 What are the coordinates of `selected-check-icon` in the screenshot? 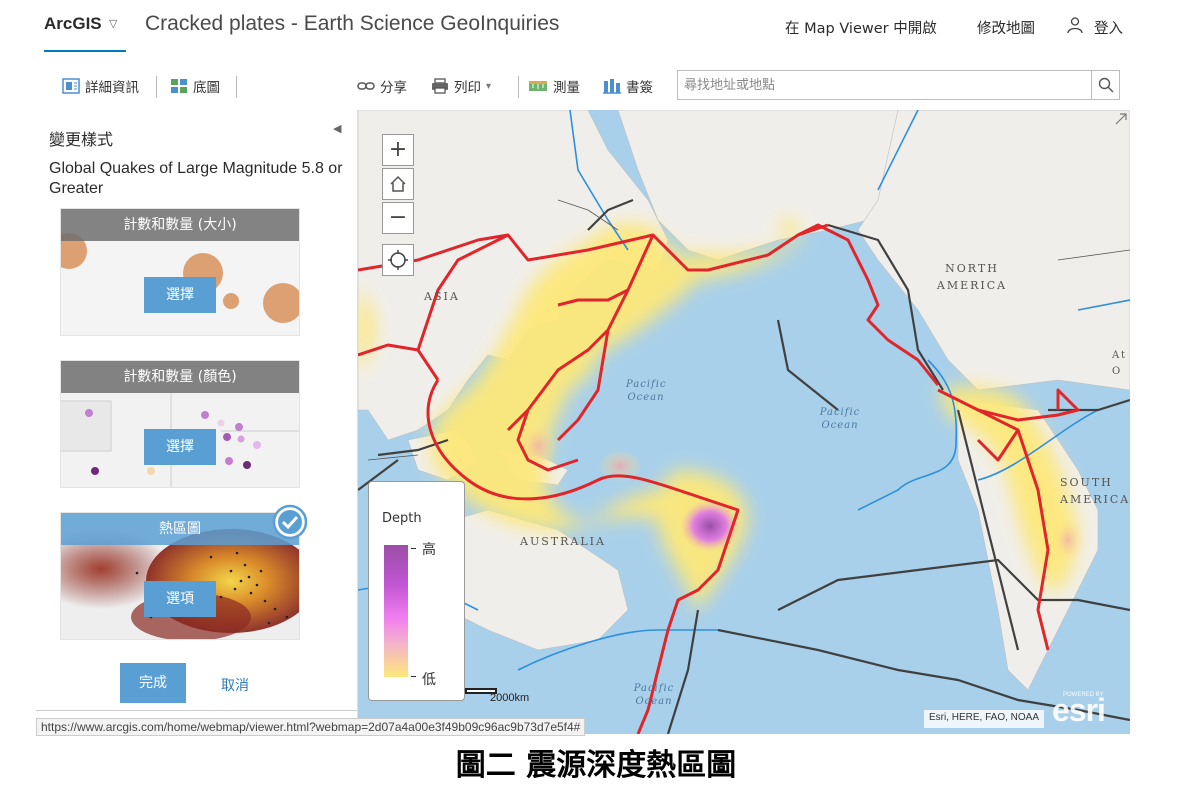 It's located at (290, 522).